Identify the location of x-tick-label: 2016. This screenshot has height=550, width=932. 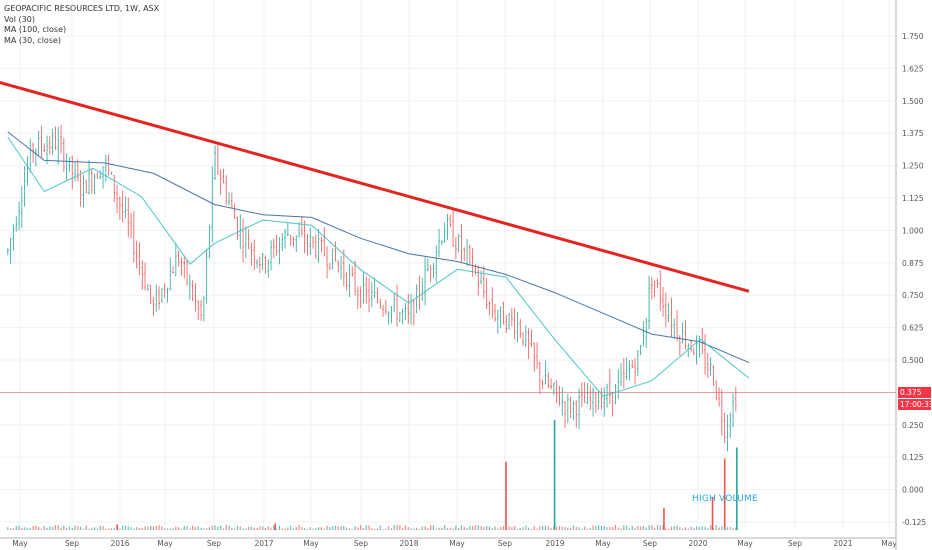
(119, 543).